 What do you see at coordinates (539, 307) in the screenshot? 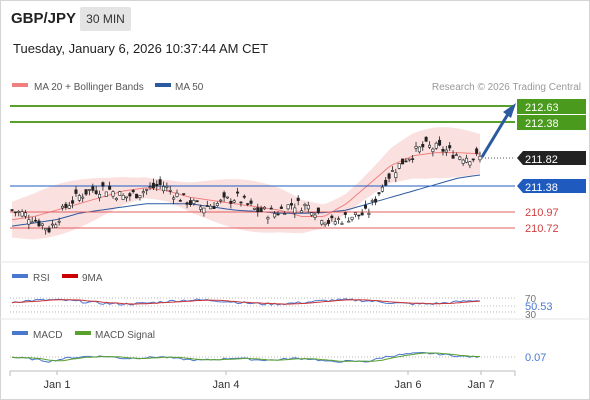
I see `rsi-value-label: 50.53` at bounding box center [539, 307].